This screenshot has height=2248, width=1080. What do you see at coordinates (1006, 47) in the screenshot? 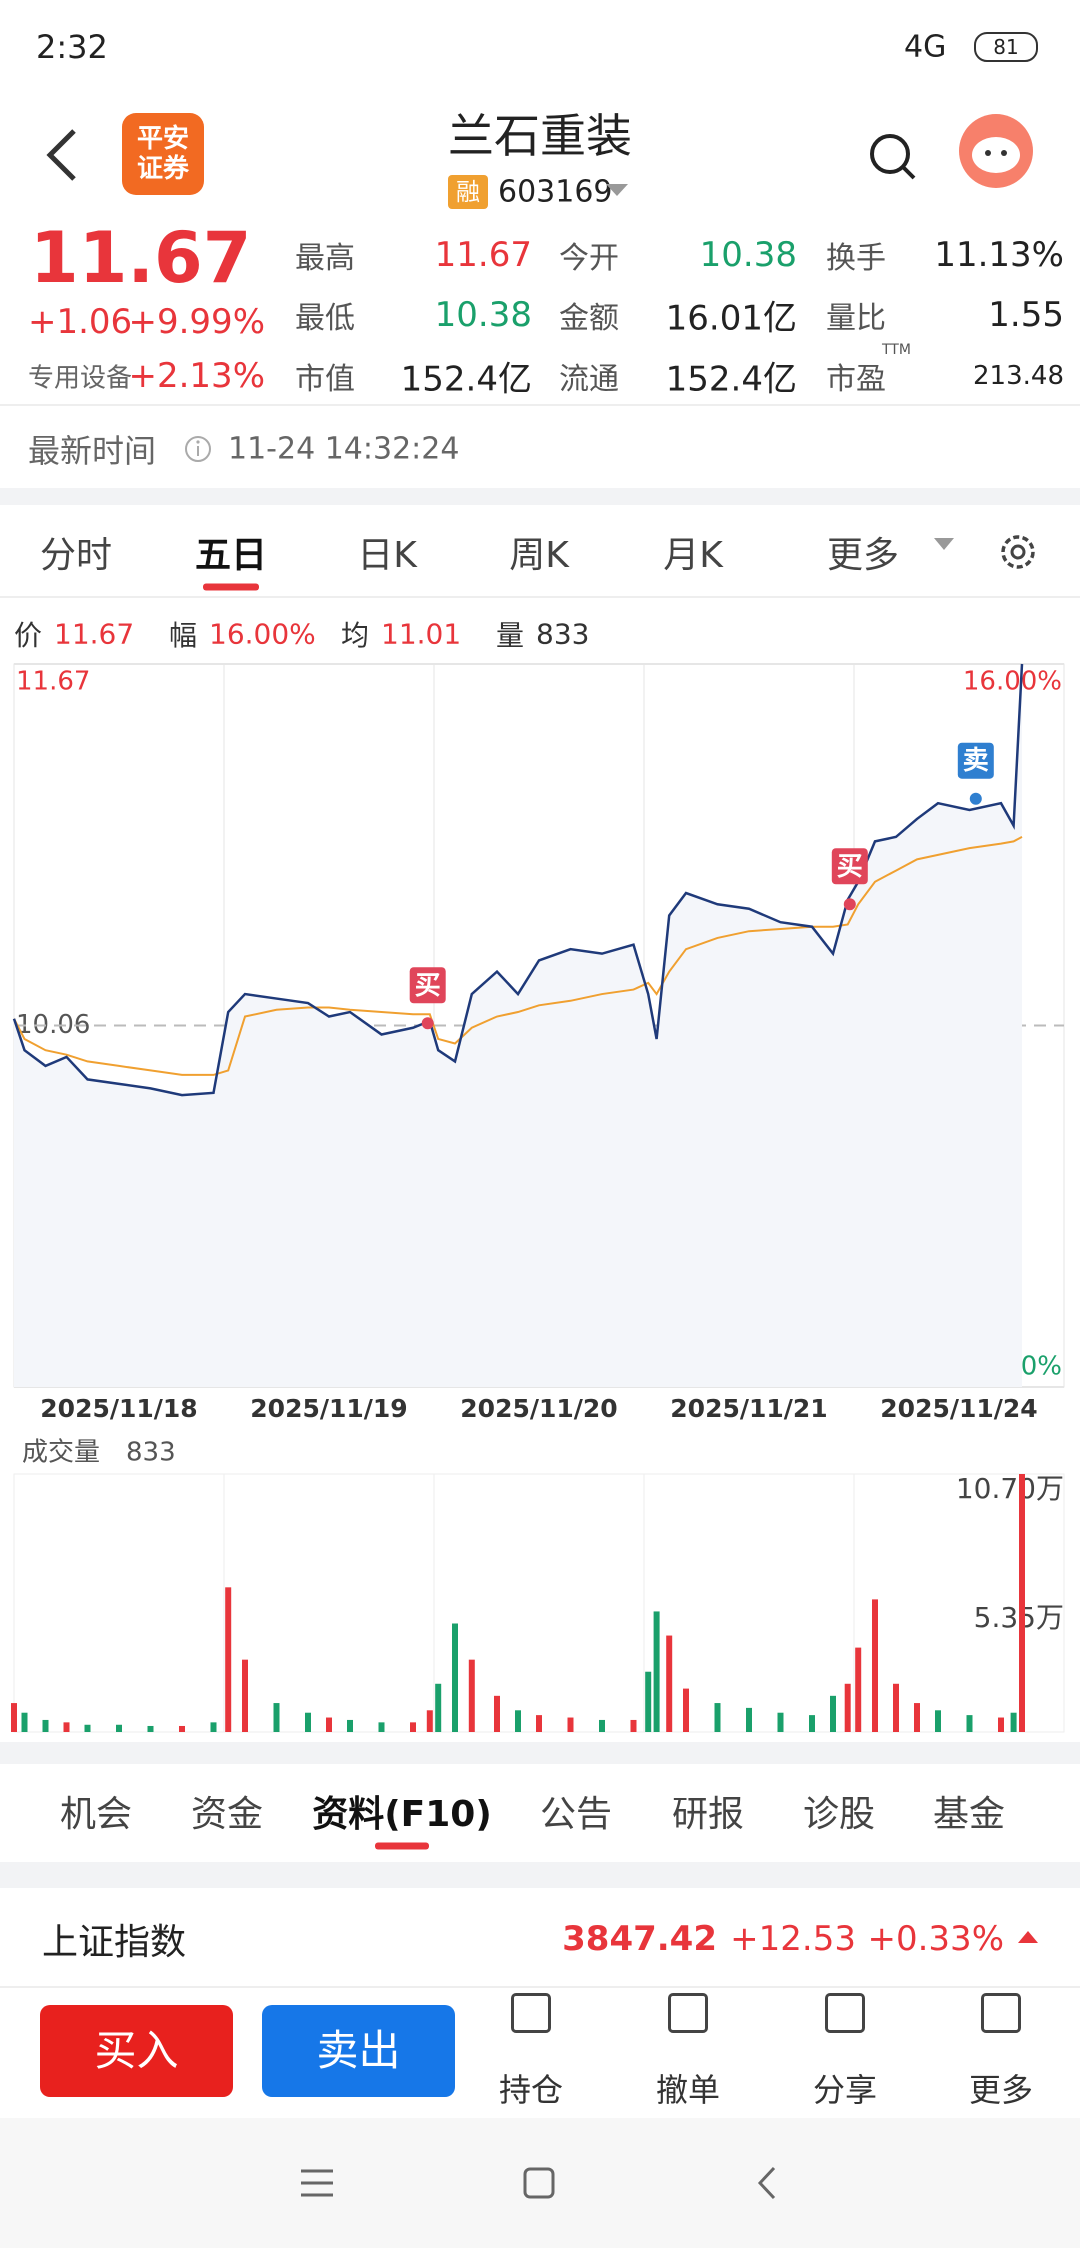
I see `battery: 81` at bounding box center [1006, 47].